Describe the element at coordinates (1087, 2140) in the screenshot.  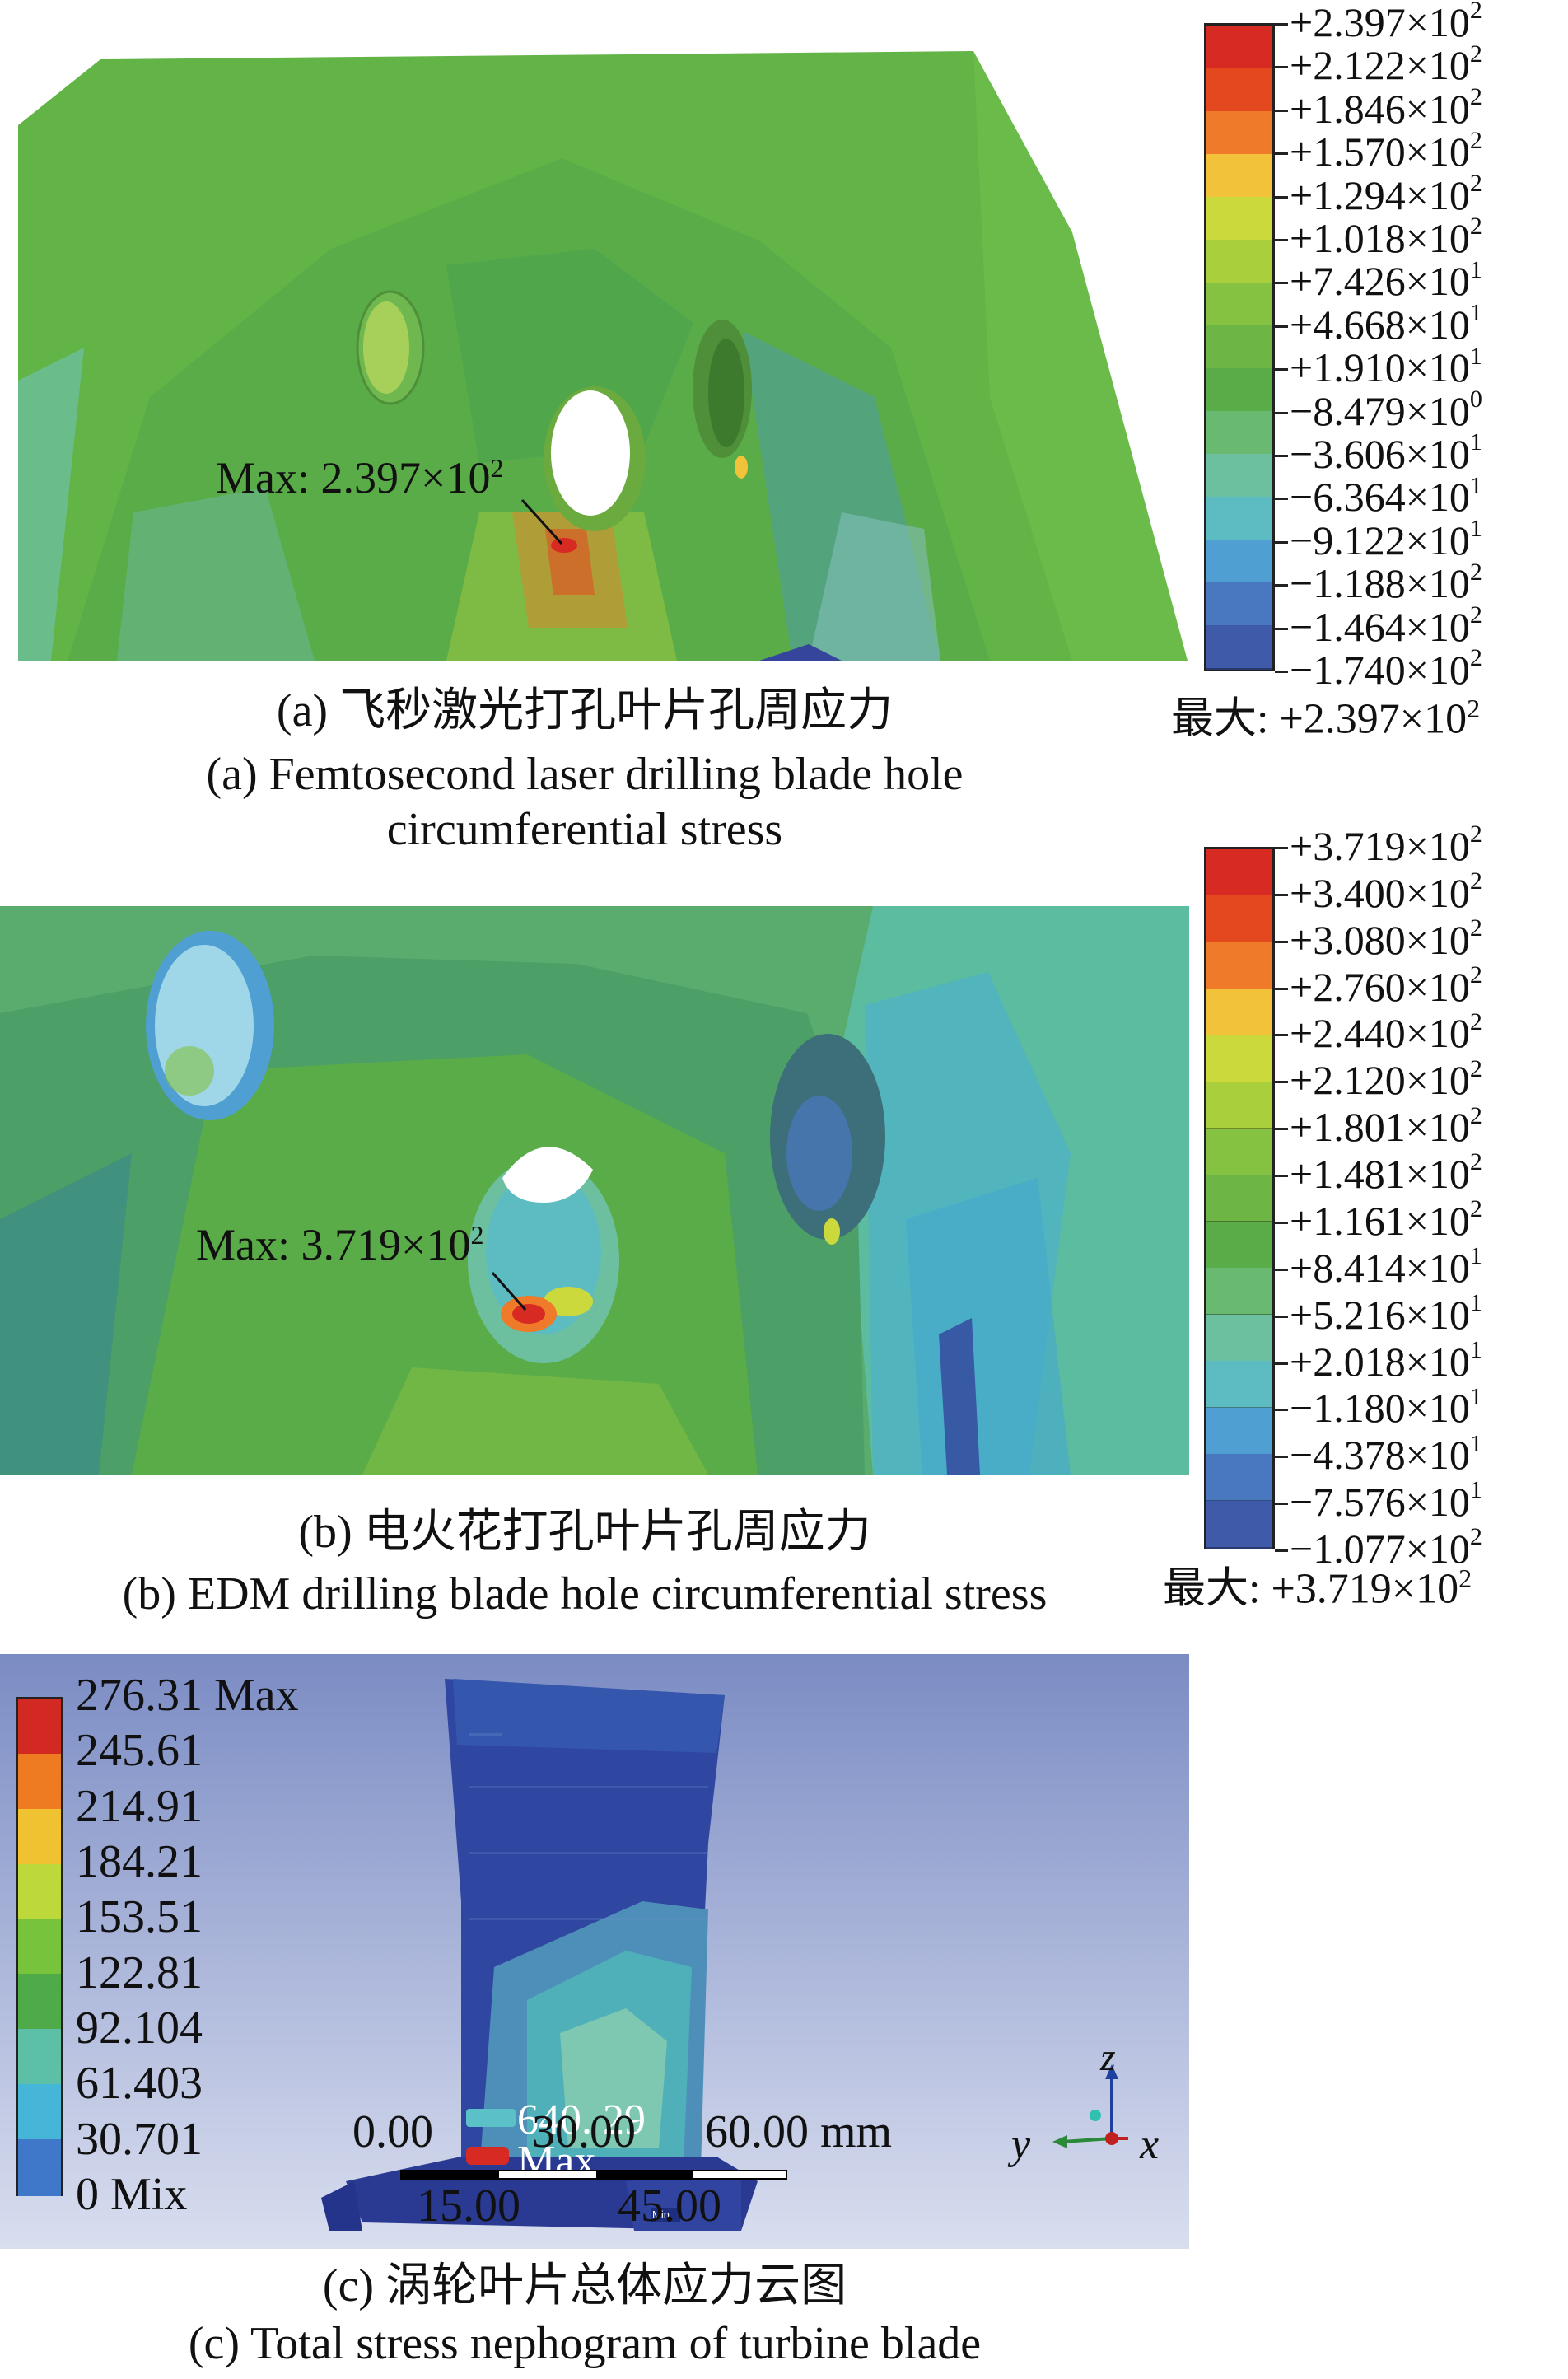
I see `y-axis-arrow` at that location.